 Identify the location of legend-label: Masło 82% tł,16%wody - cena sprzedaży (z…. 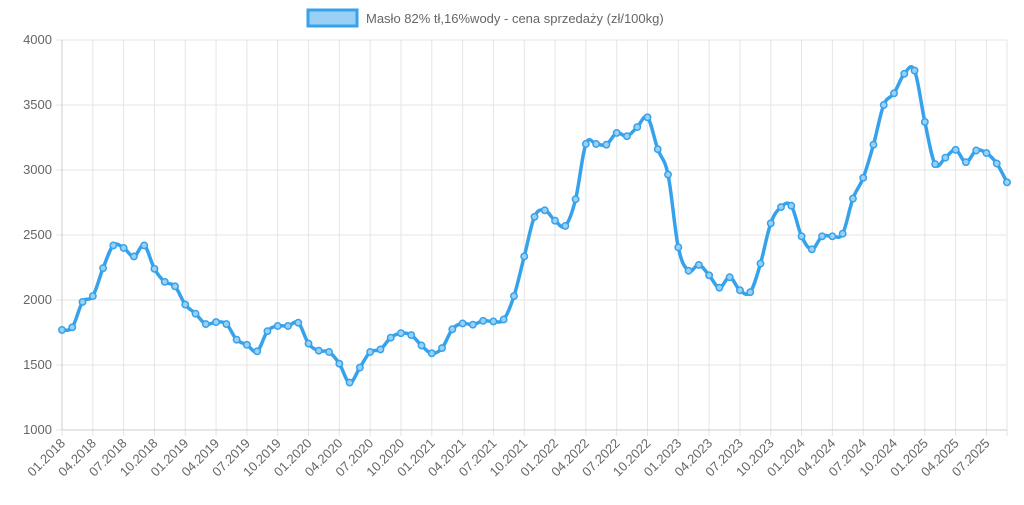
(515, 18).